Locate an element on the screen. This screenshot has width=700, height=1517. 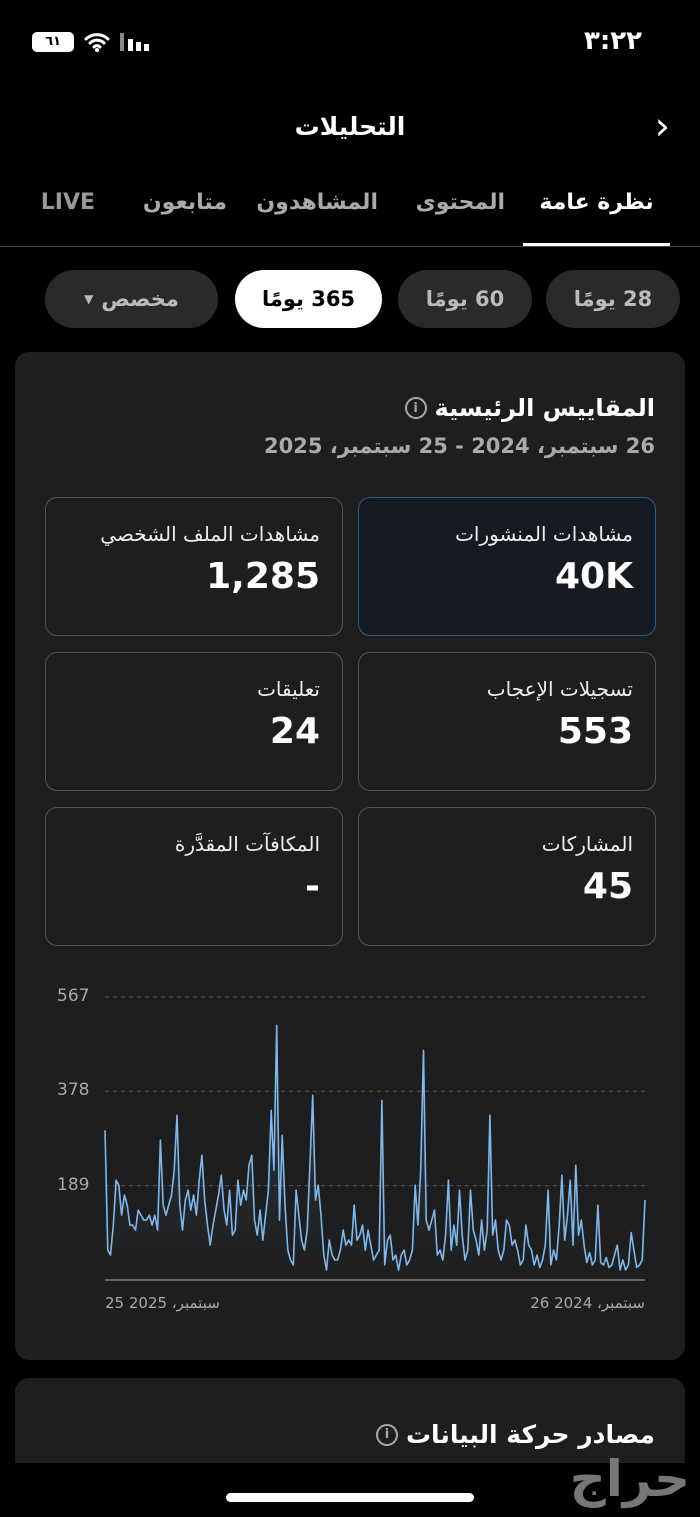
series-area is located at coordinates (375, 1152).